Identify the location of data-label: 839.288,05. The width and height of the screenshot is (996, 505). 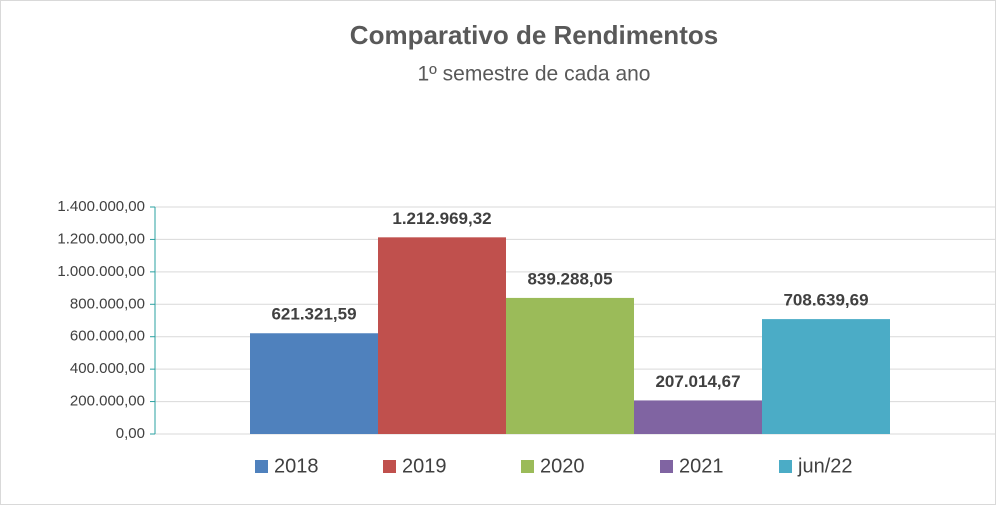
(569, 278).